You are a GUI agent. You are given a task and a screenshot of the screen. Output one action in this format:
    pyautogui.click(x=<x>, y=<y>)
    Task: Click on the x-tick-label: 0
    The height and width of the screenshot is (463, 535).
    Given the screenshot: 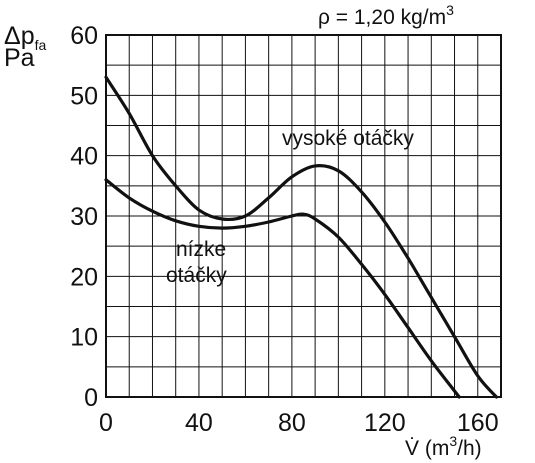 What is the action you would take?
    pyautogui.click(x=106, y=423)
    